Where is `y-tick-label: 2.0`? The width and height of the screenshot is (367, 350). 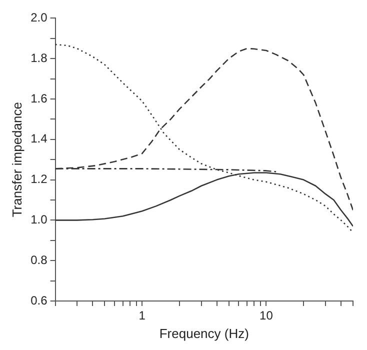
y-tick-label: 2.0 is located at coordinates (39, 17).